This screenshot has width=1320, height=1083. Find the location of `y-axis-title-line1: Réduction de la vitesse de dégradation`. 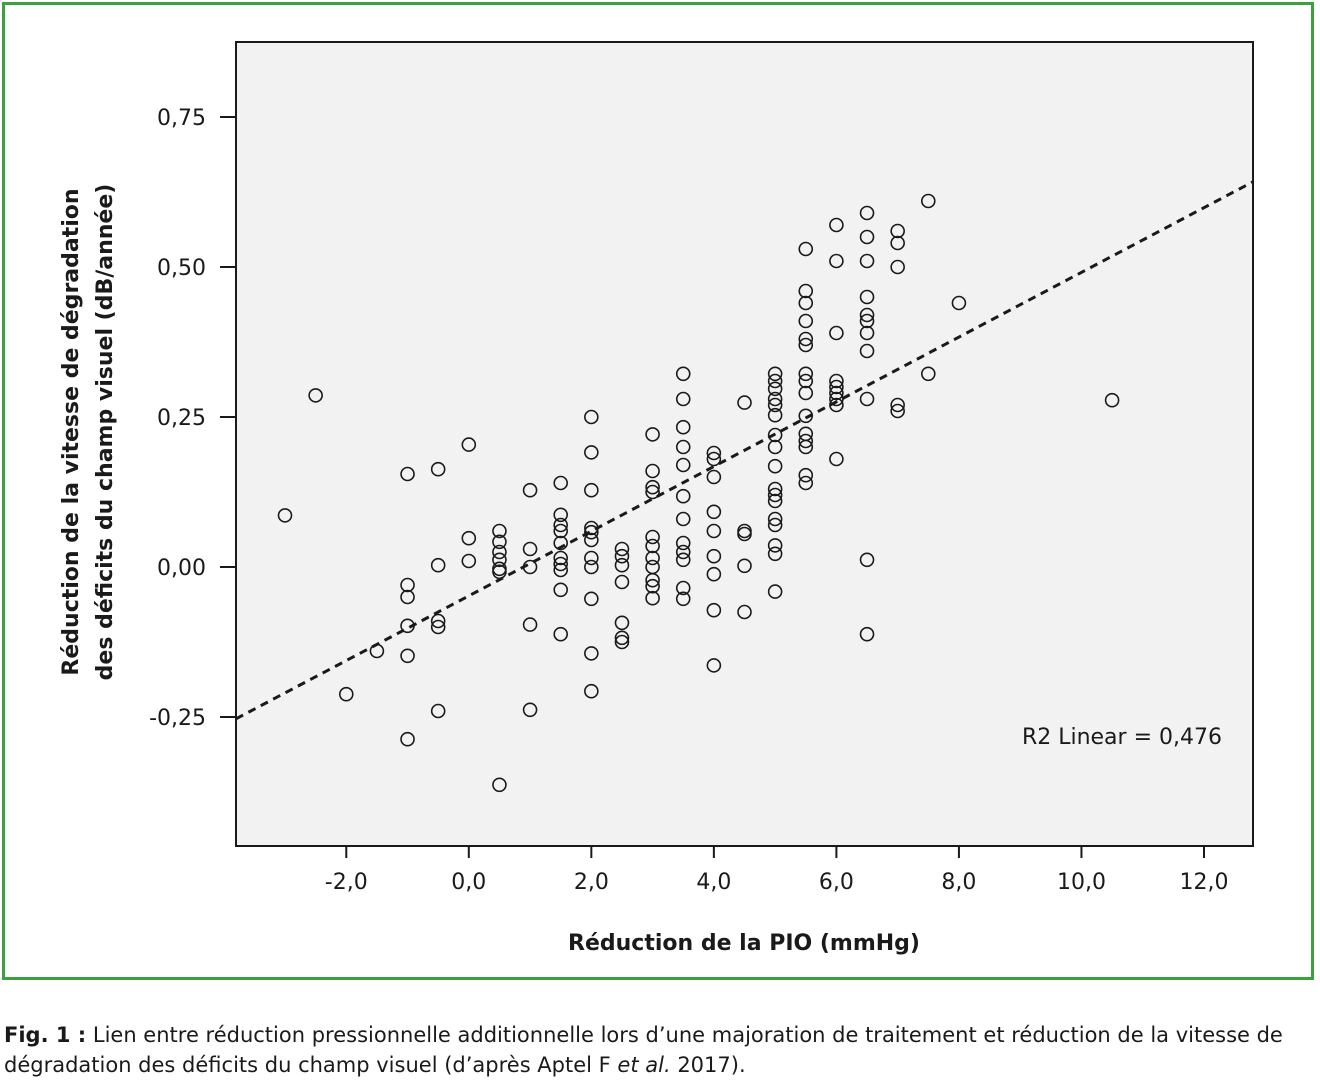

y-axis-title-line1: Réduction de la vitesse de dégradation is located at coordinates (71, 431).